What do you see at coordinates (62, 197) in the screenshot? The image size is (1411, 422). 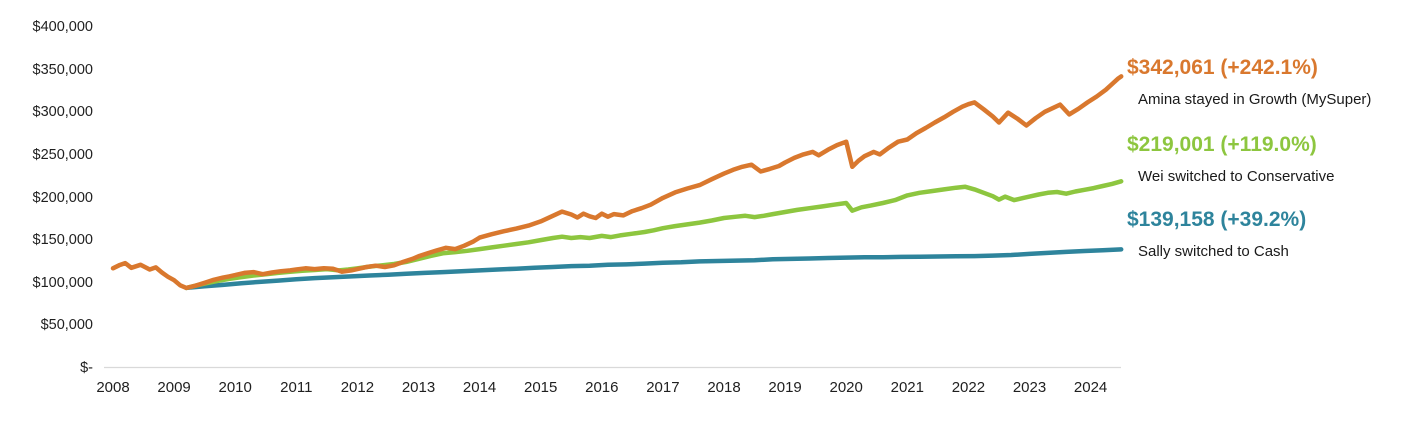 I see `y-axis-tick-label: $200,000` at bounding box center [62, 197].